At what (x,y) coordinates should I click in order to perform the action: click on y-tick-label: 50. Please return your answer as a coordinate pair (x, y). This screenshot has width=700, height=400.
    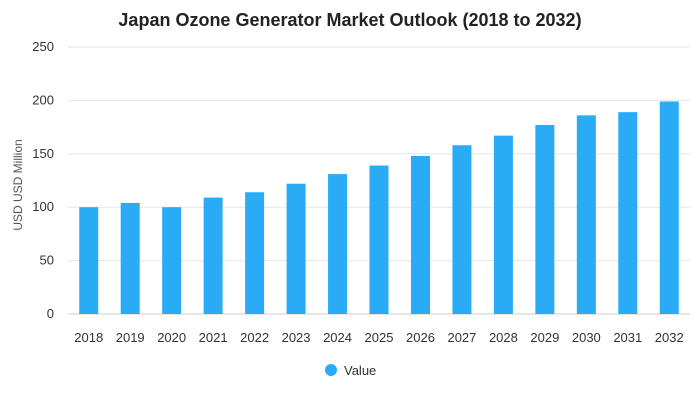
    Looking at the image, I should click on (47, 260).